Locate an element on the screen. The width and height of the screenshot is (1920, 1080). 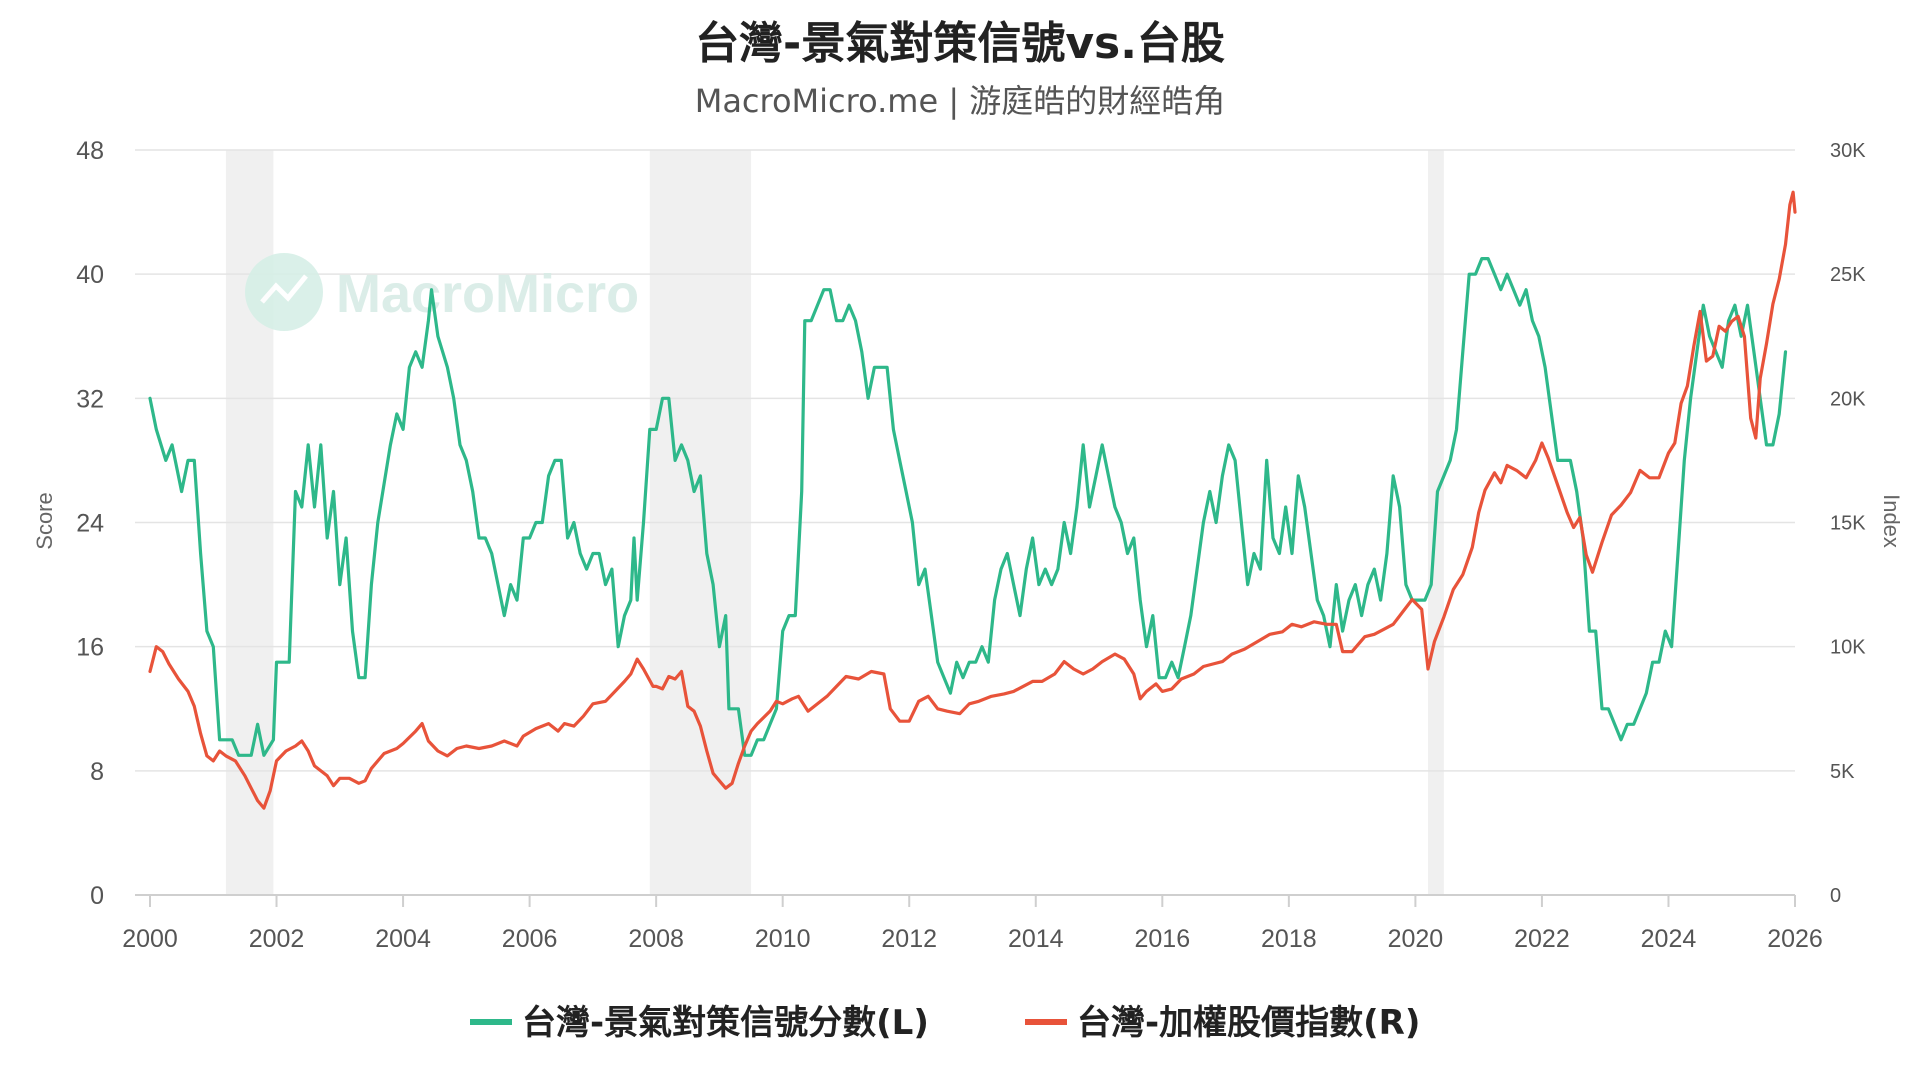
legend-item-index: 台灣-加權股價指數(R) is located at coordinates (1222, 1023).